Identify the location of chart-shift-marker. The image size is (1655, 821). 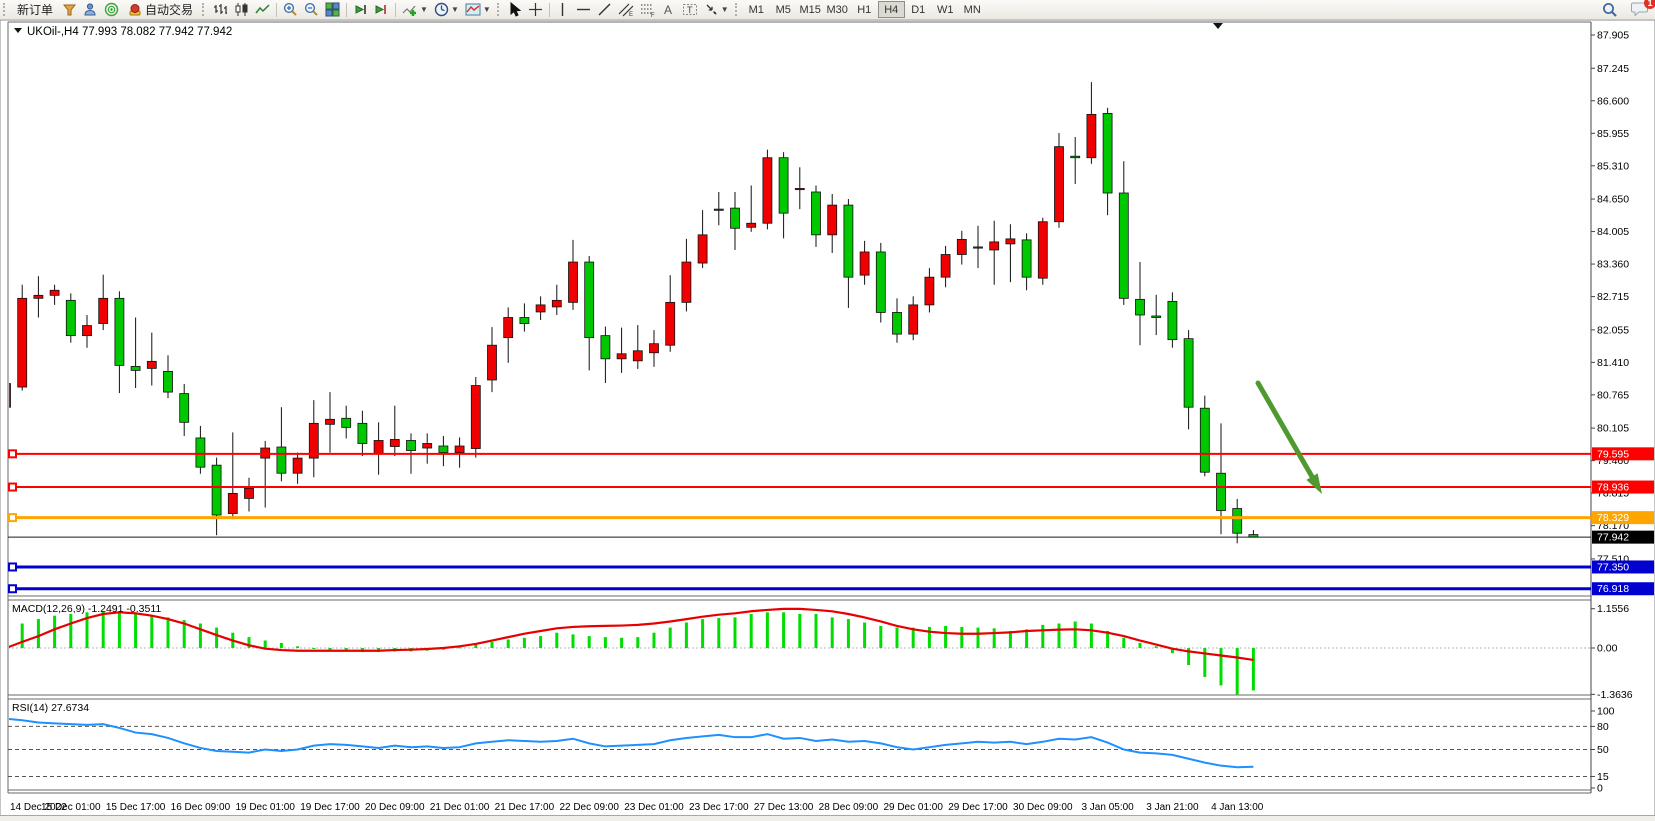
(1218, 26).